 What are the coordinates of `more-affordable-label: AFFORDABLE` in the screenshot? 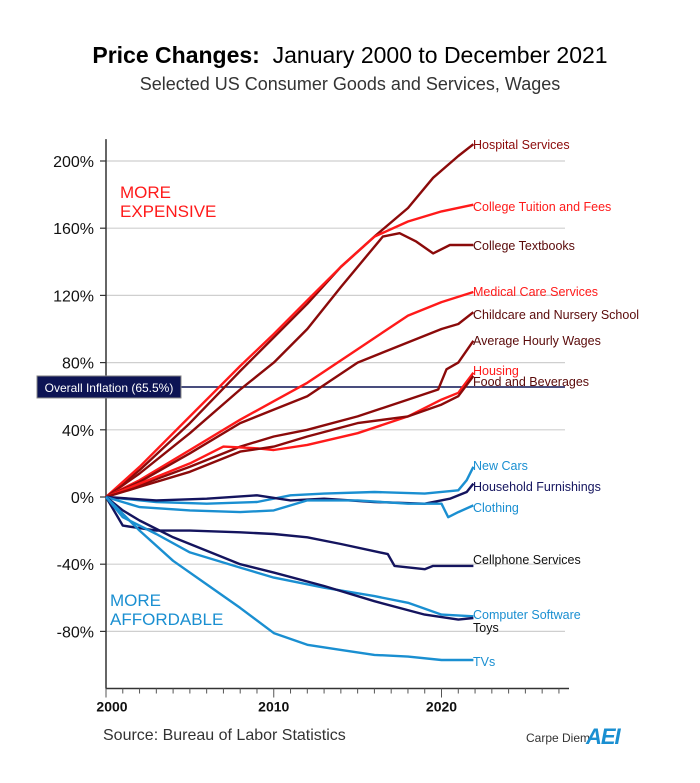 It's located at (166, 619).